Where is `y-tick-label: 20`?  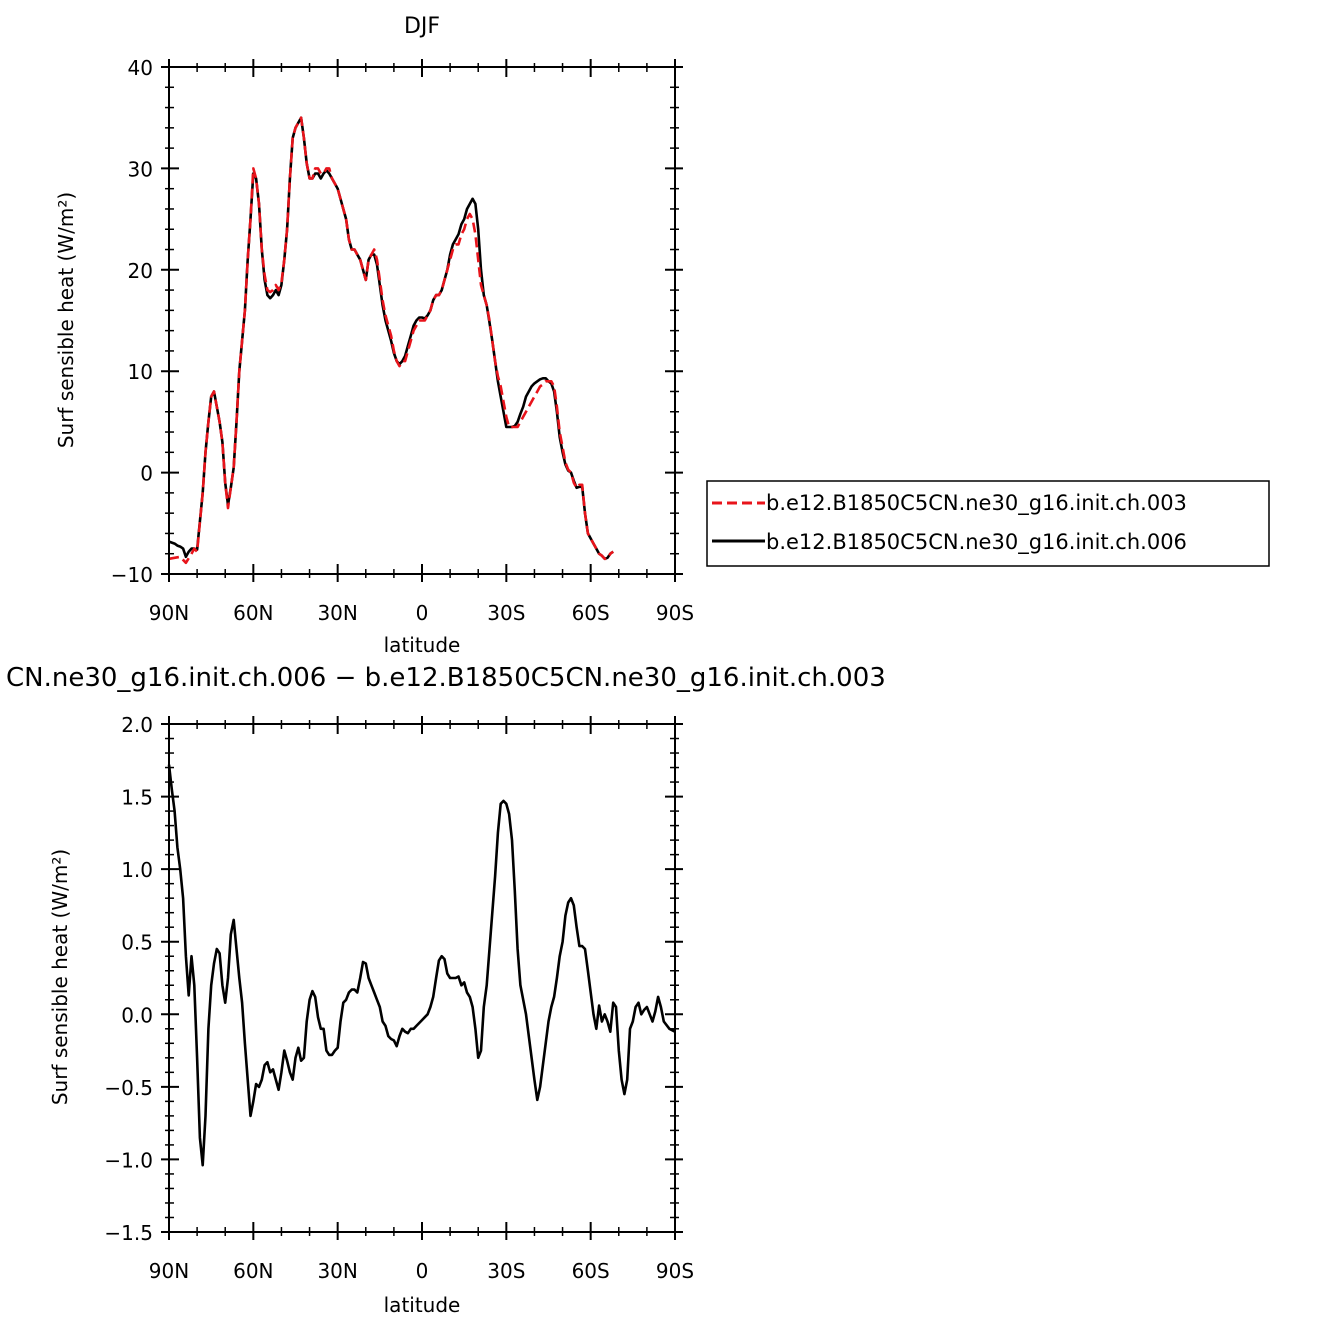 y-tick-label: 20 is located at coordinates (140, 271).